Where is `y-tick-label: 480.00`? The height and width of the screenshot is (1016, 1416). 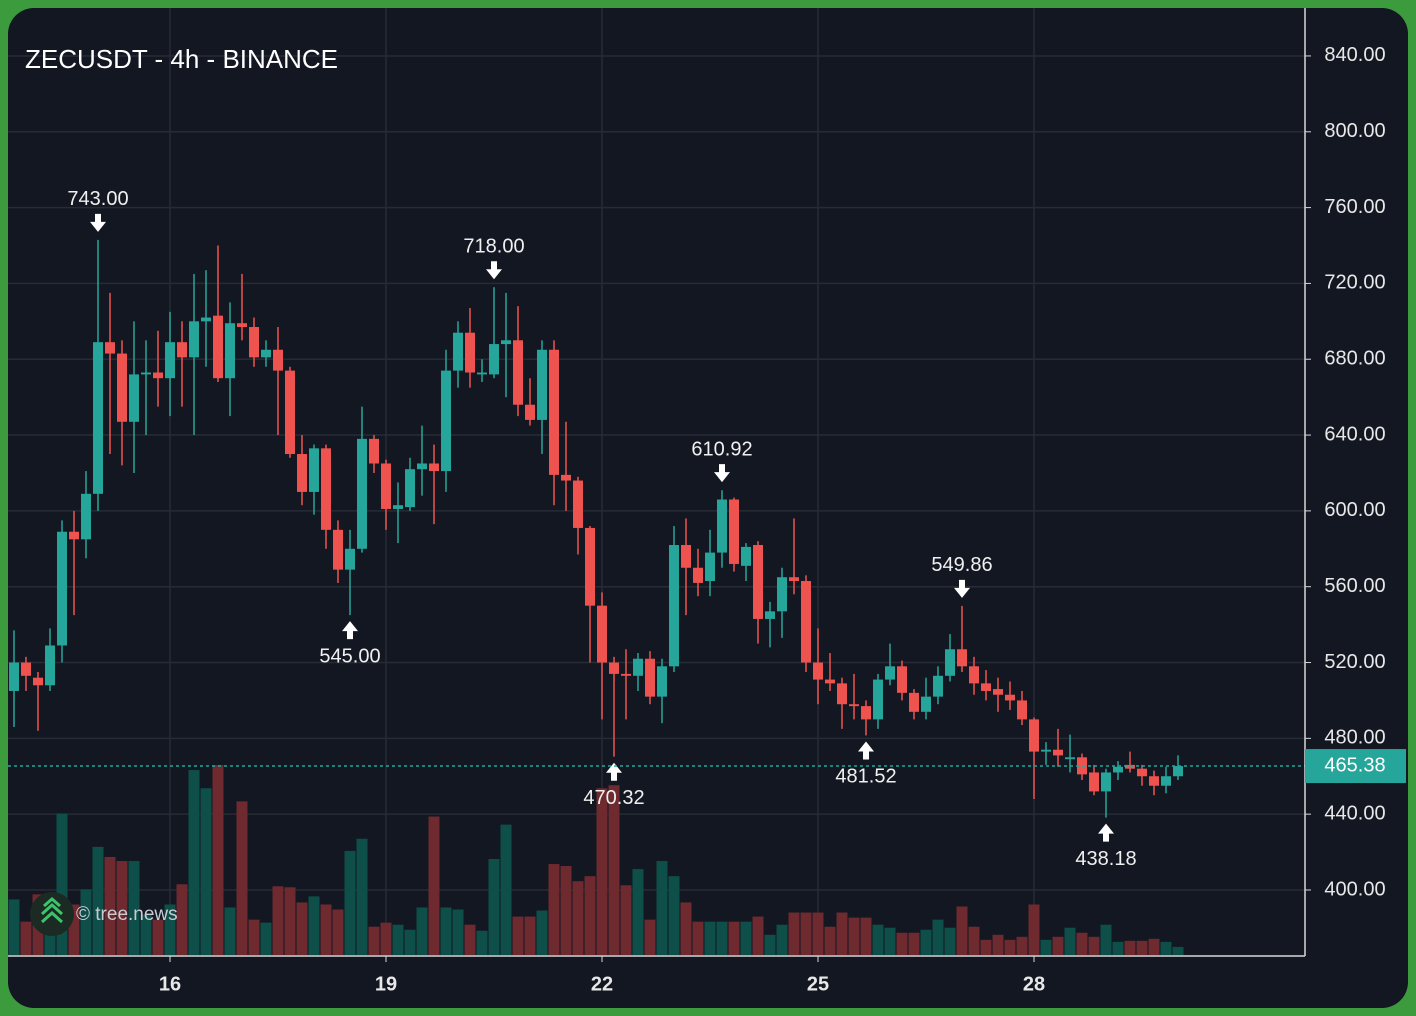 y-tick-label: 480.00 is located at coordinates (1354, 738).